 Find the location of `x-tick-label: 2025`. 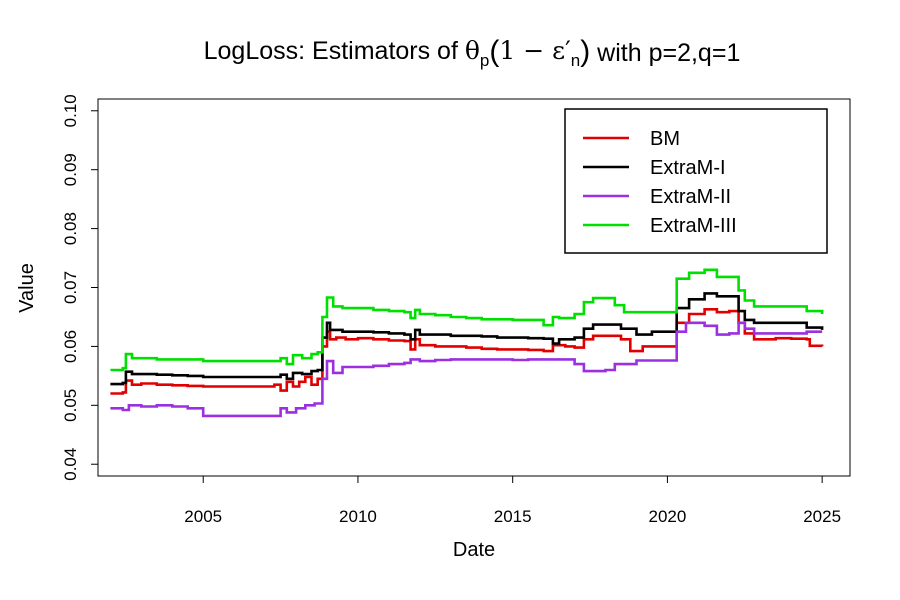

x-tick-label: 2025 is located at coordinates (822, 516).